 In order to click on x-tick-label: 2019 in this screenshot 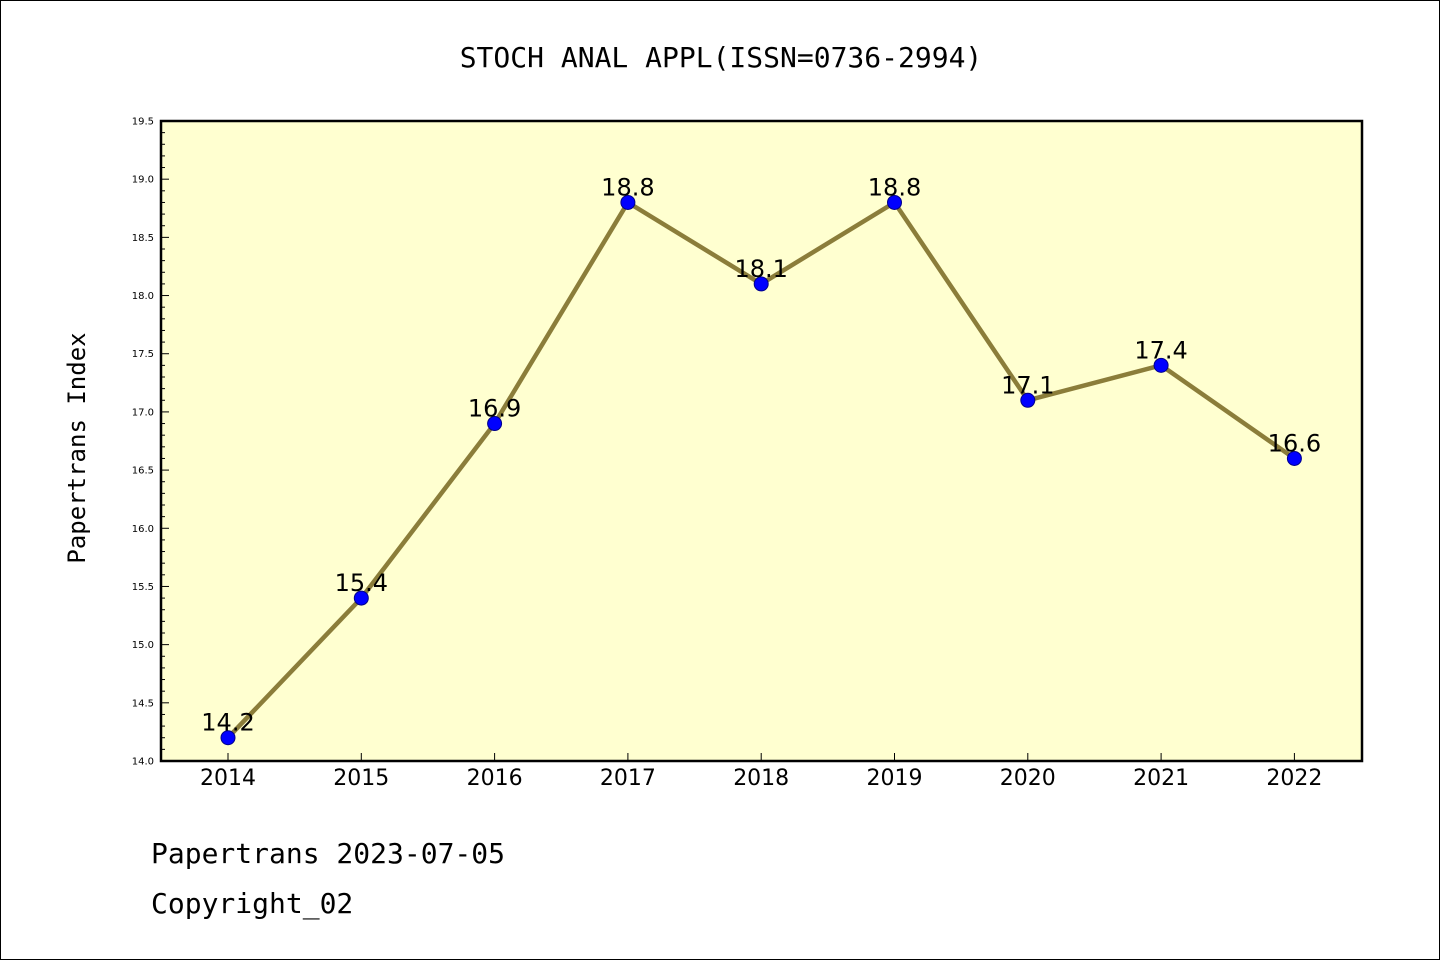, I will do `click(895, 778)`.